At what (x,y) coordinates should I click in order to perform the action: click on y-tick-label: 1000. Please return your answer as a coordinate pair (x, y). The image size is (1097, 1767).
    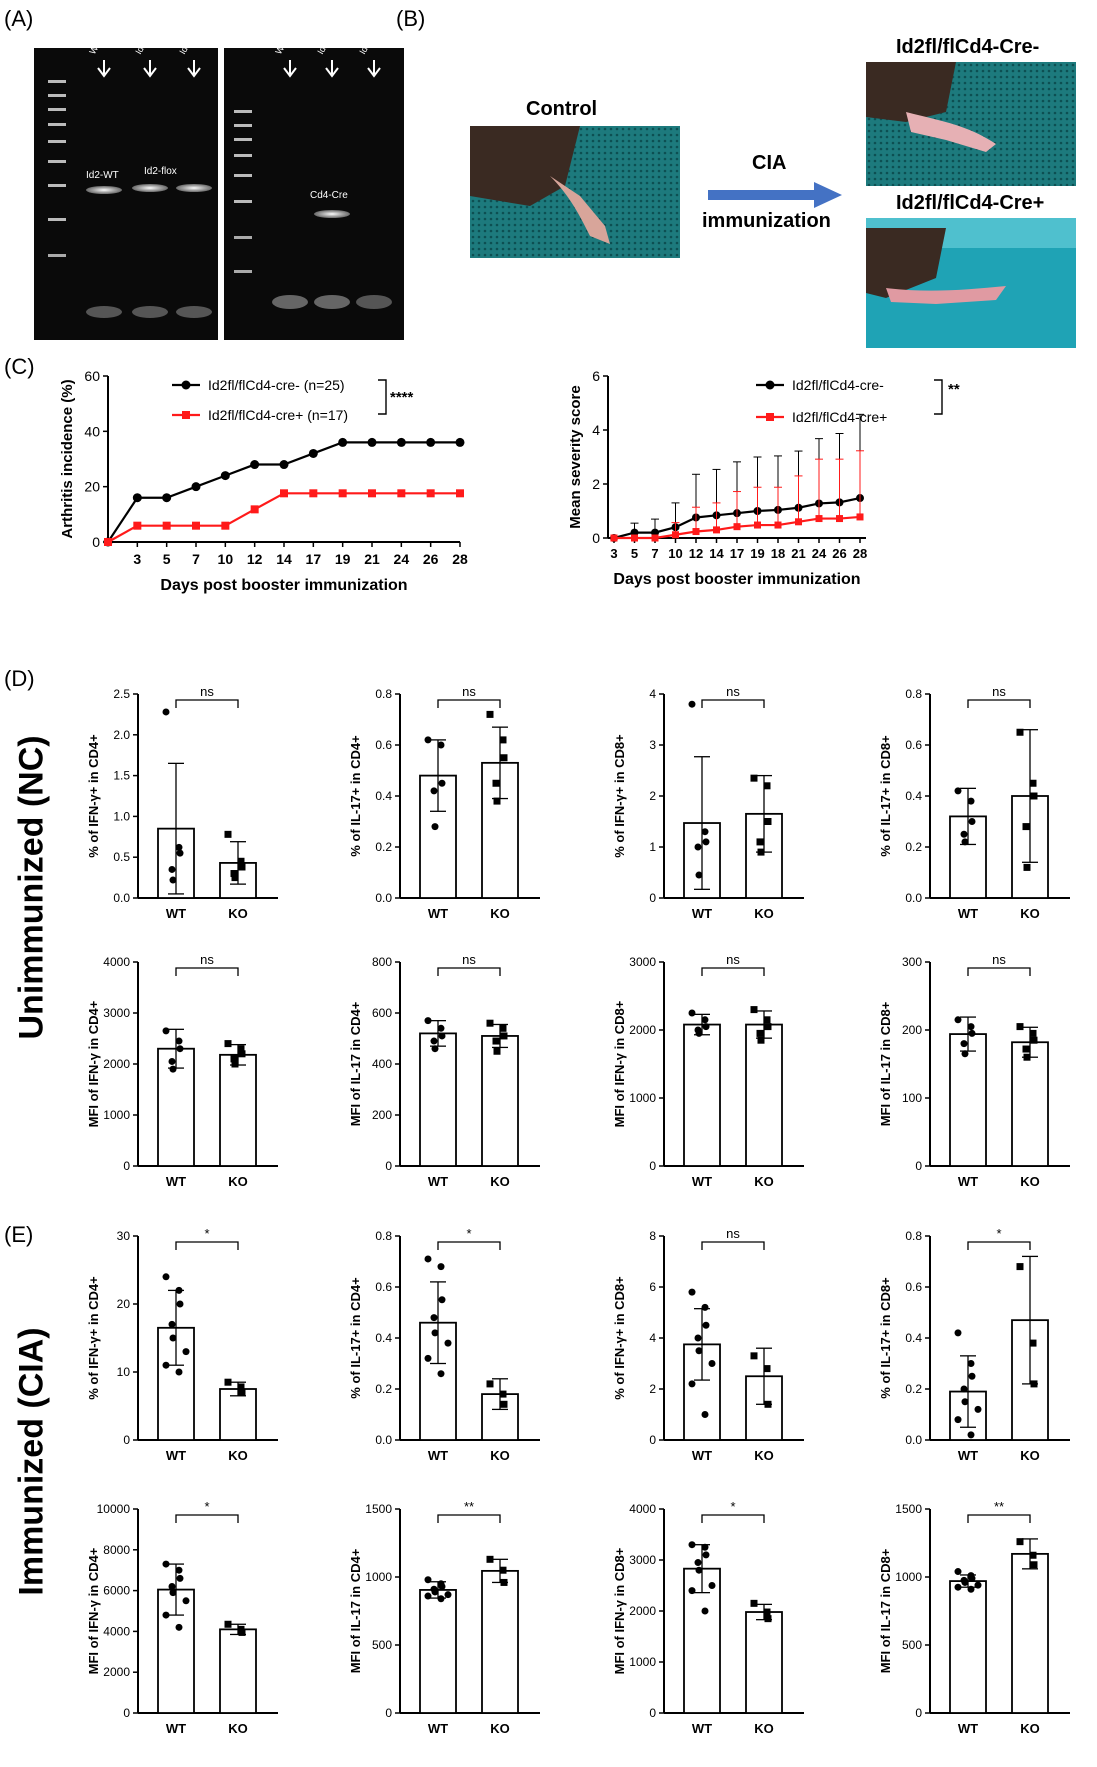
    Looking at the image, I should click on (116, 1115).